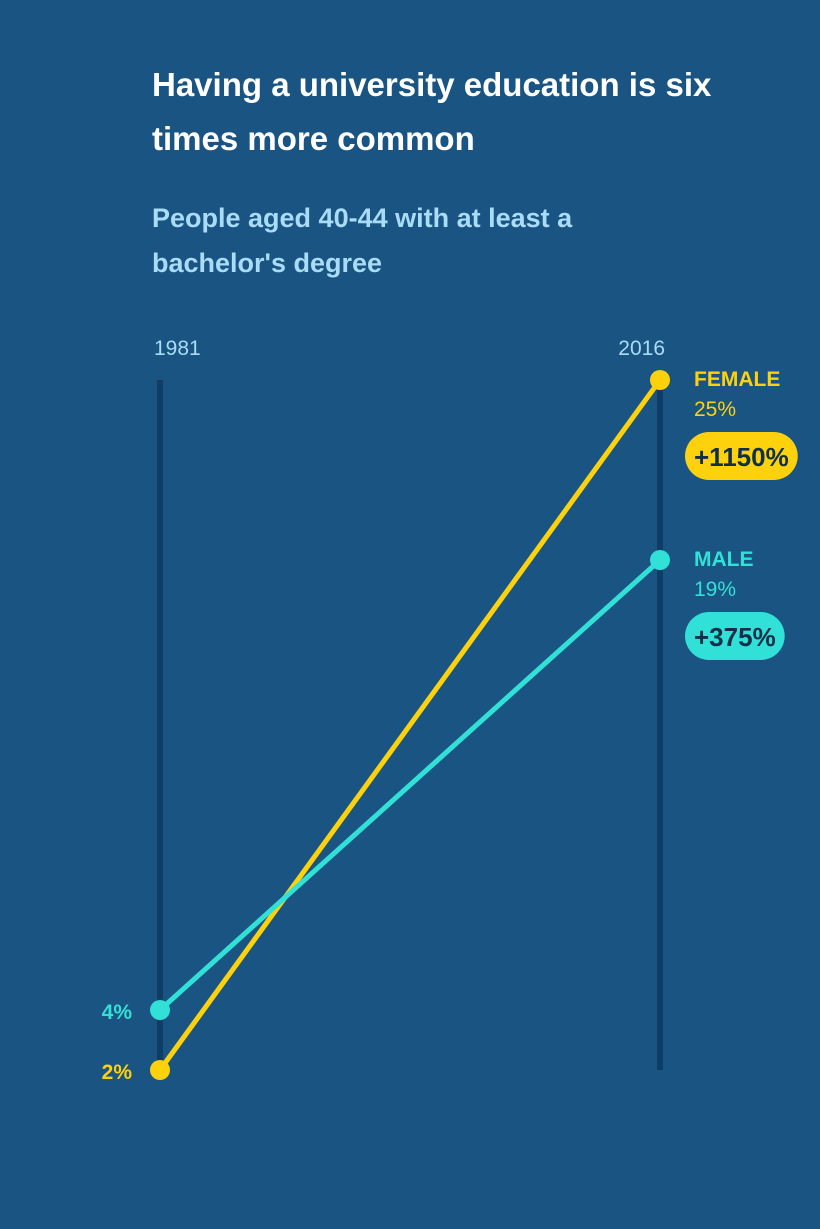 Image resolution: width=820 pixels, height=1229 pixels. I want to click on male-series-name-label: MALE, so click(724, 559).